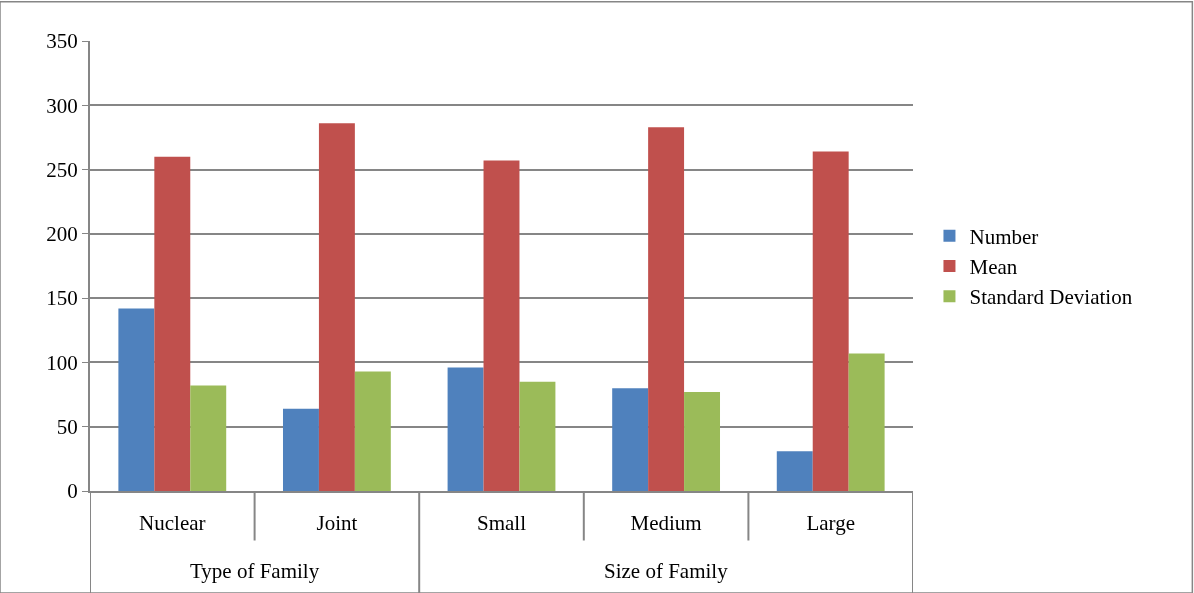 The width and height of the screenshot is (1194, 593). I want to click on y-tick-label: 250, so click(62, 169).